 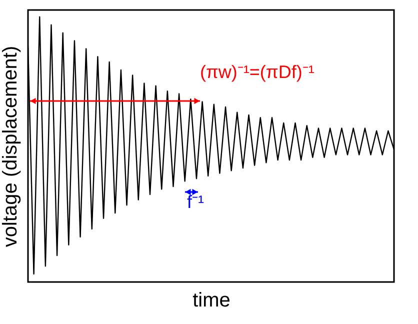 What do you see at coordinates (195, 202) in the screenshot?
I see `annotation: f⁻¹` at bounding box center [195, 202].